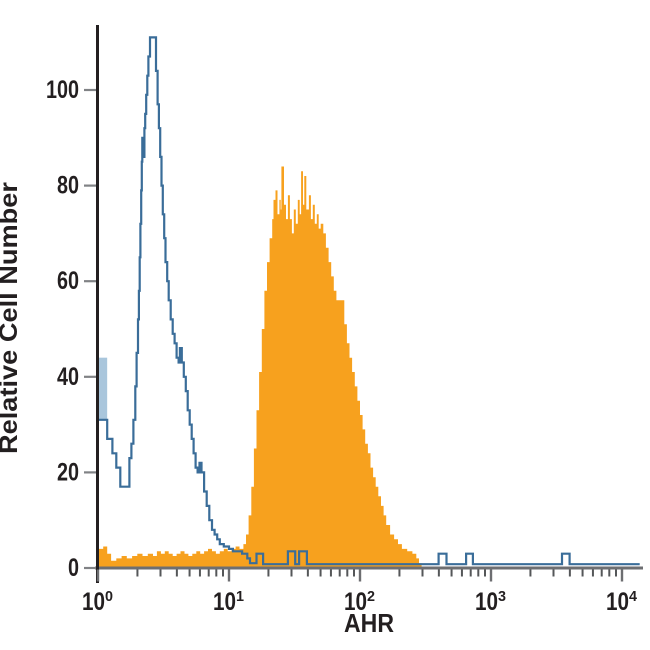 The height and width of the screenshot is (650, 650). What do you see at coordinates (377, 573) in the screenshot?
I see `x-axis-minor-ticks` at bounding box center [377, 573].